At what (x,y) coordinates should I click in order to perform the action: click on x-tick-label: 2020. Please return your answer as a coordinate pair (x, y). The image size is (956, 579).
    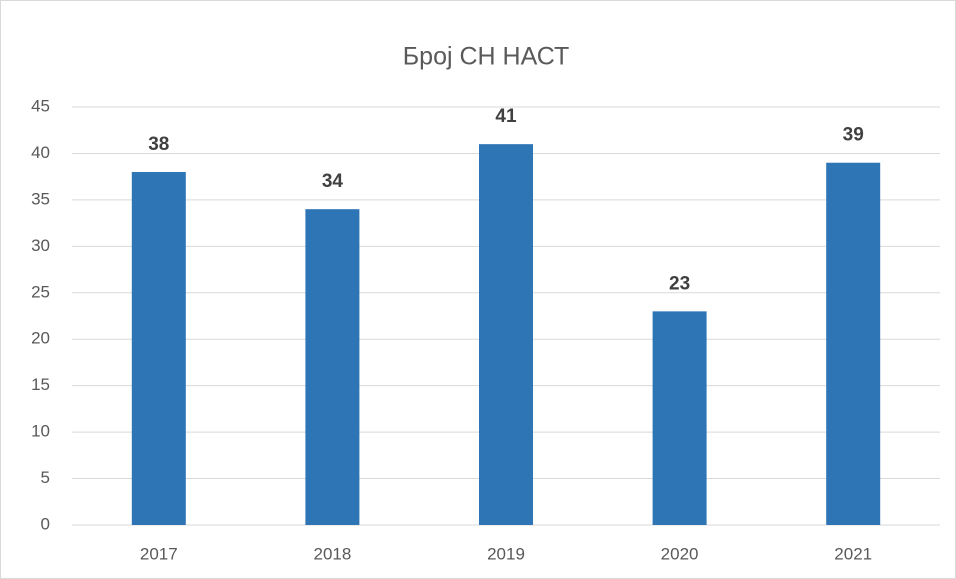
    Looking at the image, I should click on (680, 553).